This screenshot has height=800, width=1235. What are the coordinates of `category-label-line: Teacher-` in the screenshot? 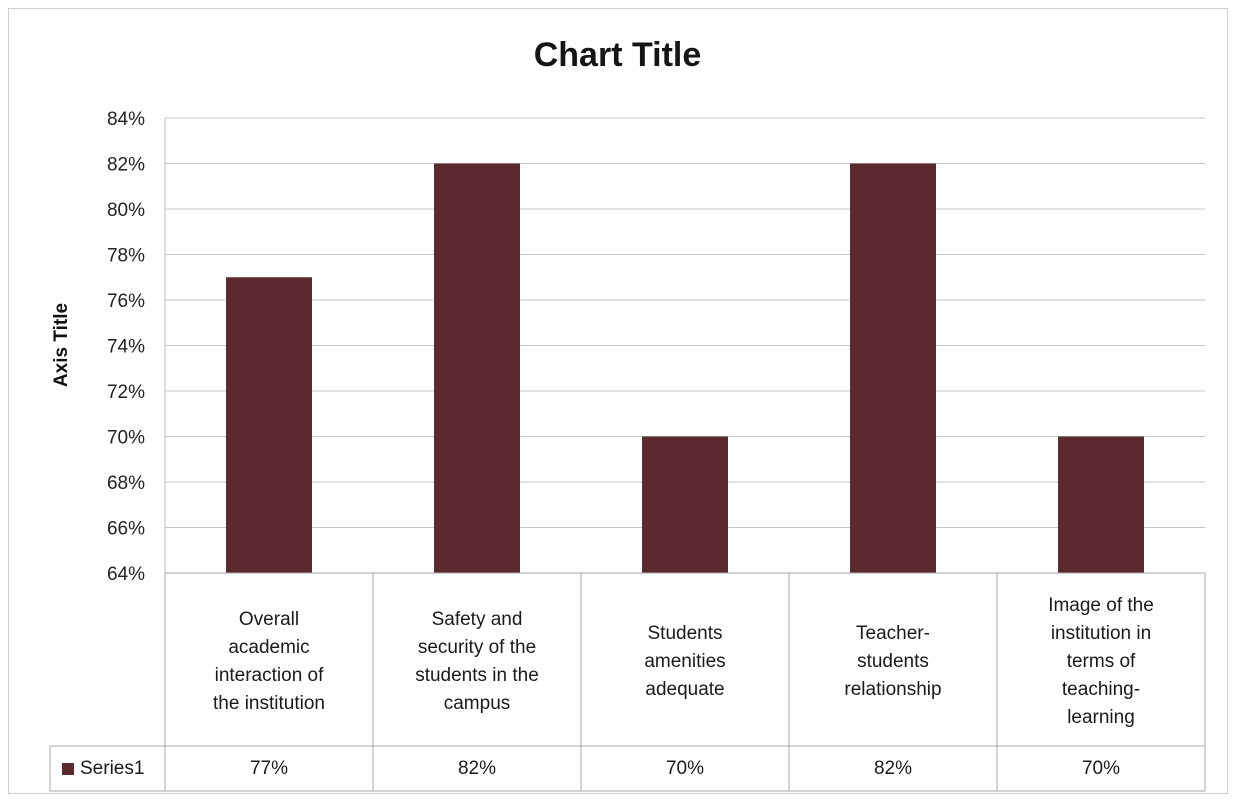 It's located at (893, 633).